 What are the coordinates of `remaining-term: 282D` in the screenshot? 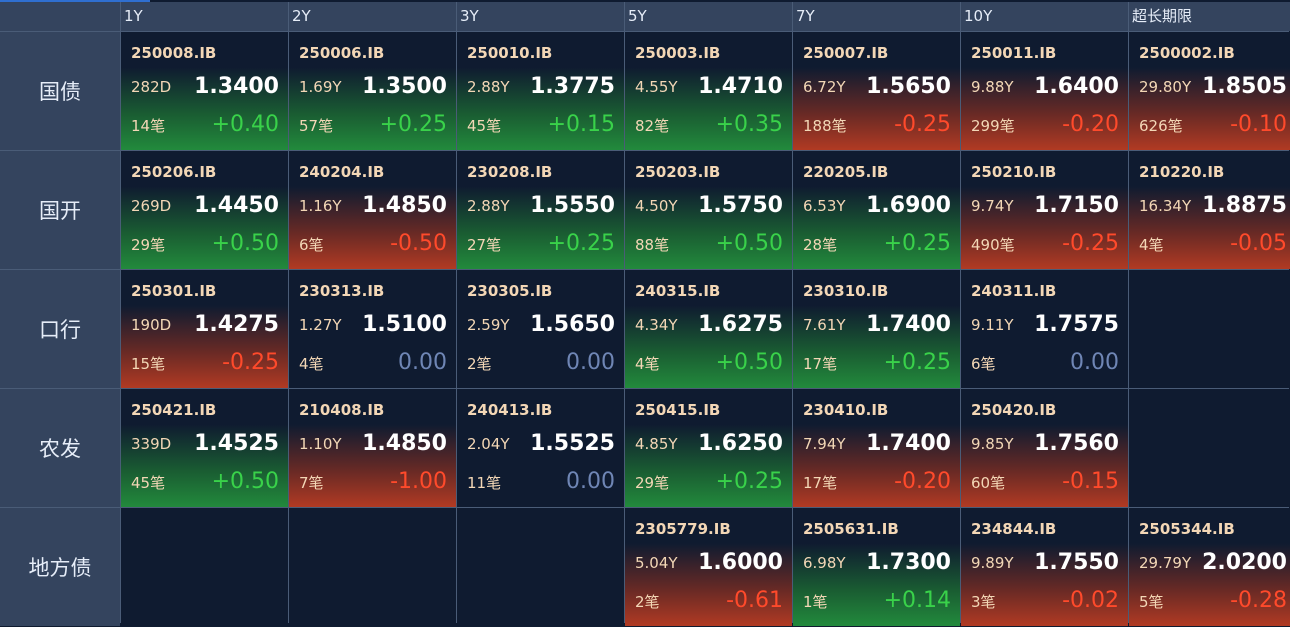 It's located at (151, 87).